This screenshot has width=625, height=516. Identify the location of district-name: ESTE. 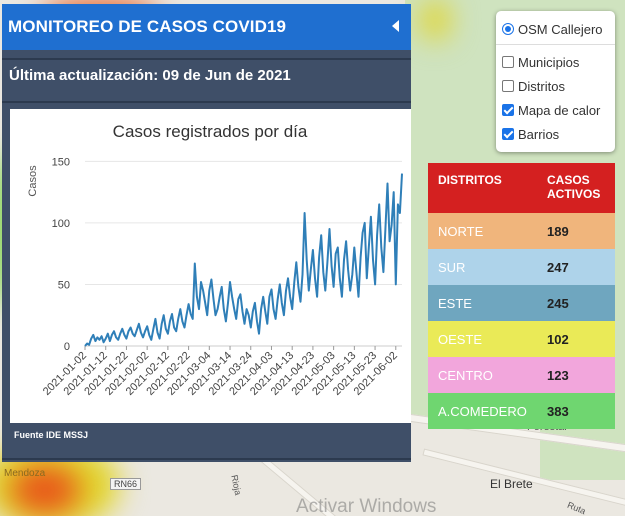
(455, 303).